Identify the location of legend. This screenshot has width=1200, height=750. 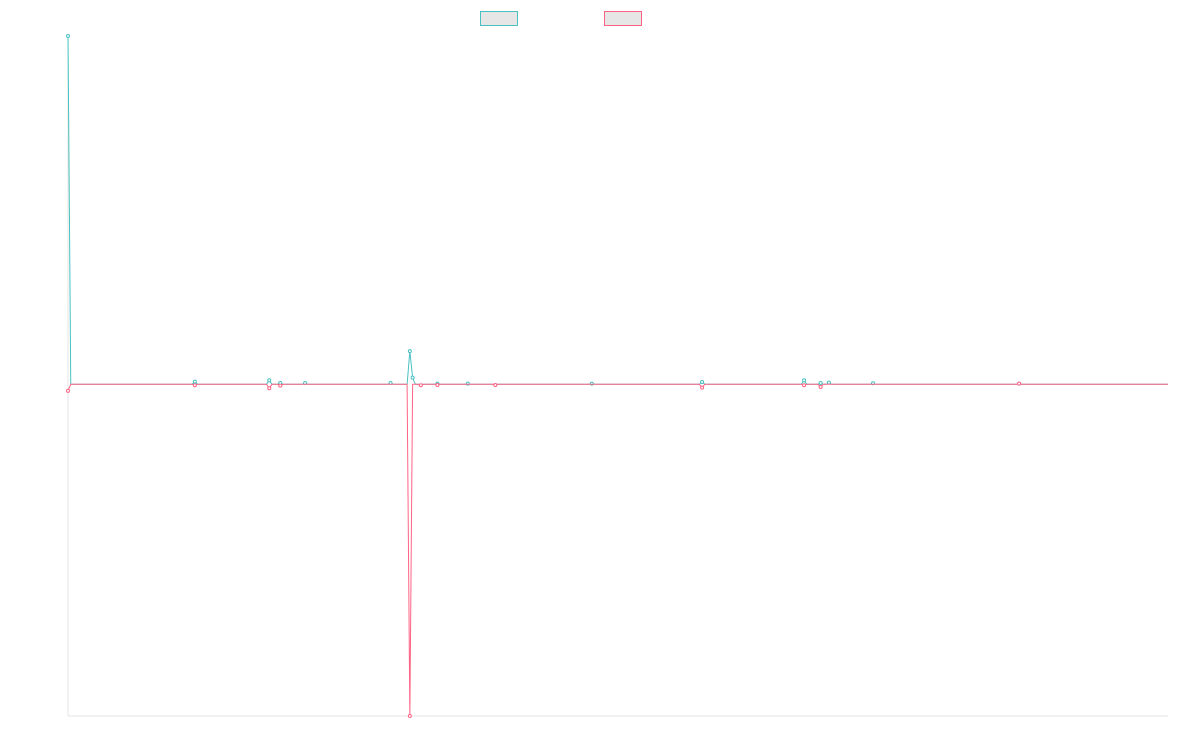
(600, 18).